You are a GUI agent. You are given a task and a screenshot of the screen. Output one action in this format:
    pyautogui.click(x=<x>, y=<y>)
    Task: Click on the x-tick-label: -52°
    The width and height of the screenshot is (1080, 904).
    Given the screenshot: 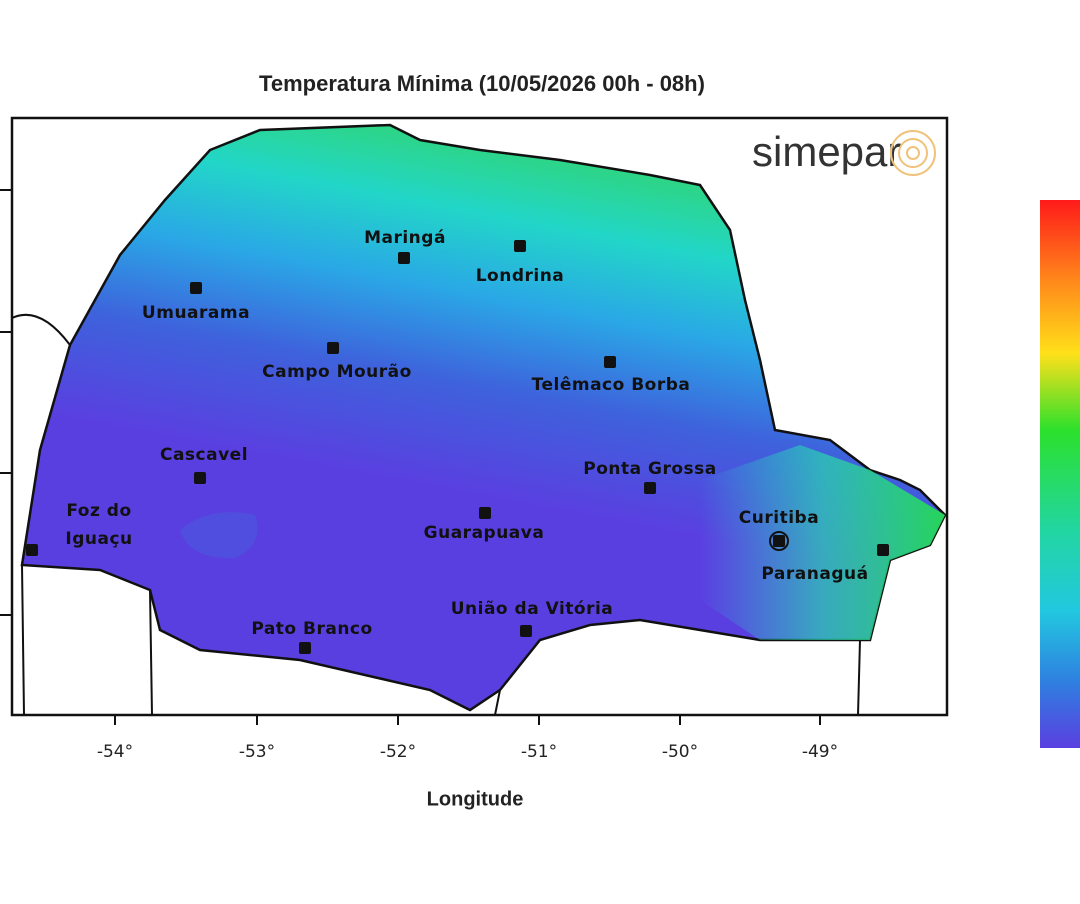 What is the action you would take?
    pyautogui.click(x=398, y=752)
    